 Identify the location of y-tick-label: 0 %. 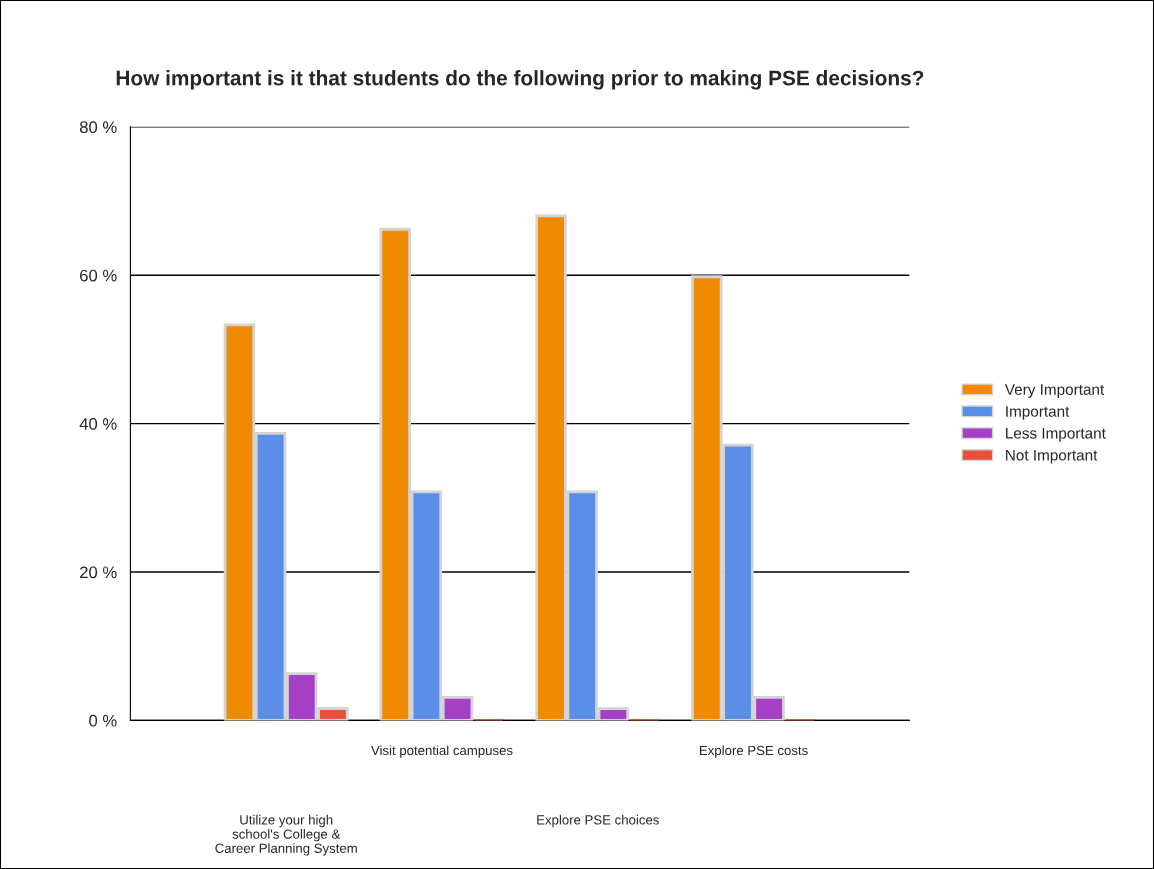
(103, 720).